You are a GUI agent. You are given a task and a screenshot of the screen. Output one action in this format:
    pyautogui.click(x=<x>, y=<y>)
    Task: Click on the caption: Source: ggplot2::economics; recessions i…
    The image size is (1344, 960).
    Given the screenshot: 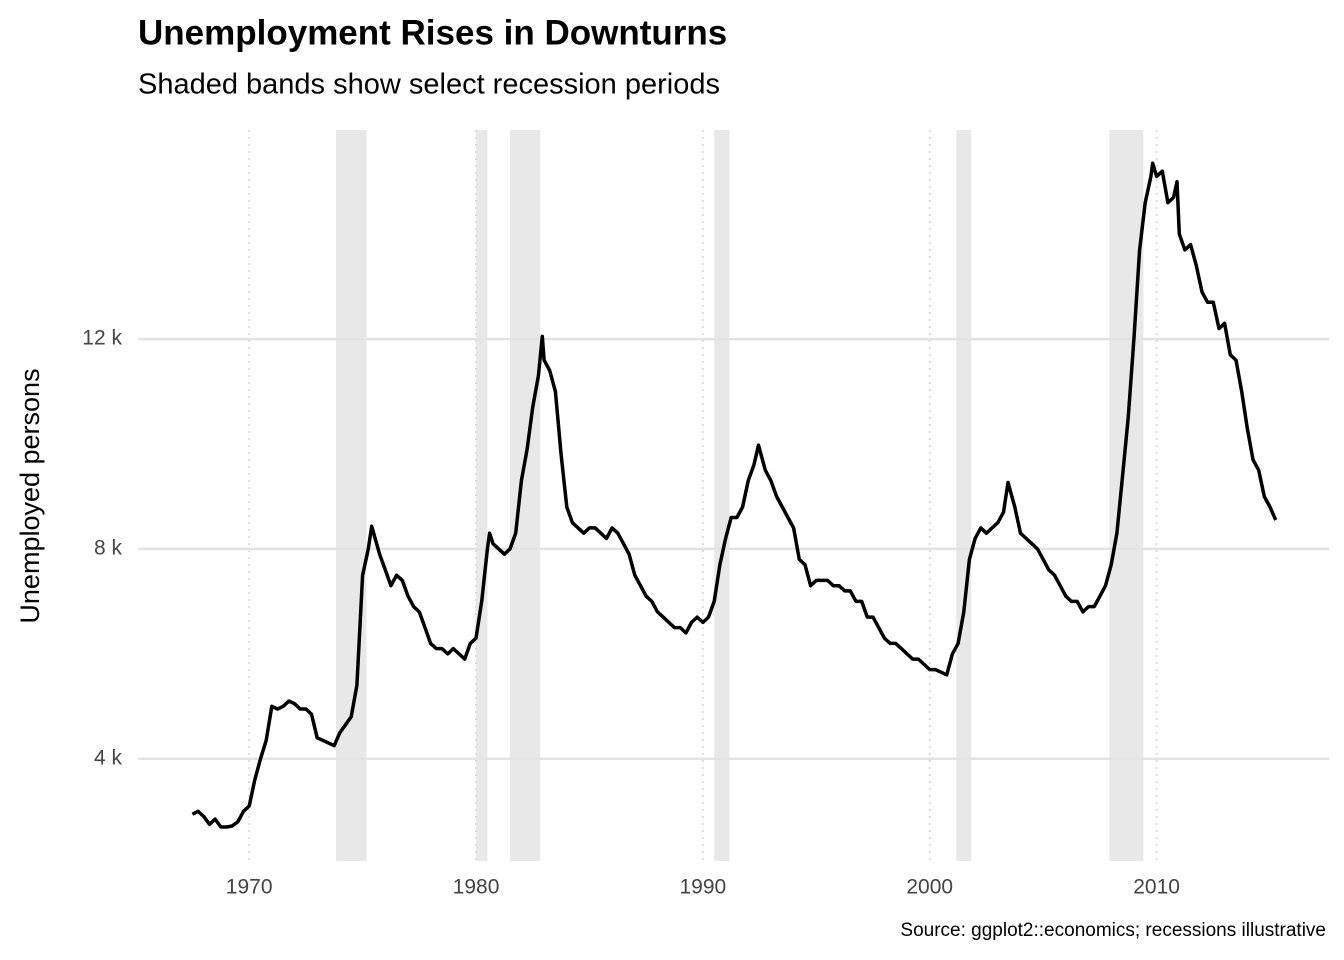 What is the action you would take?
    pyautogui.click(x=1113, y=930)
    